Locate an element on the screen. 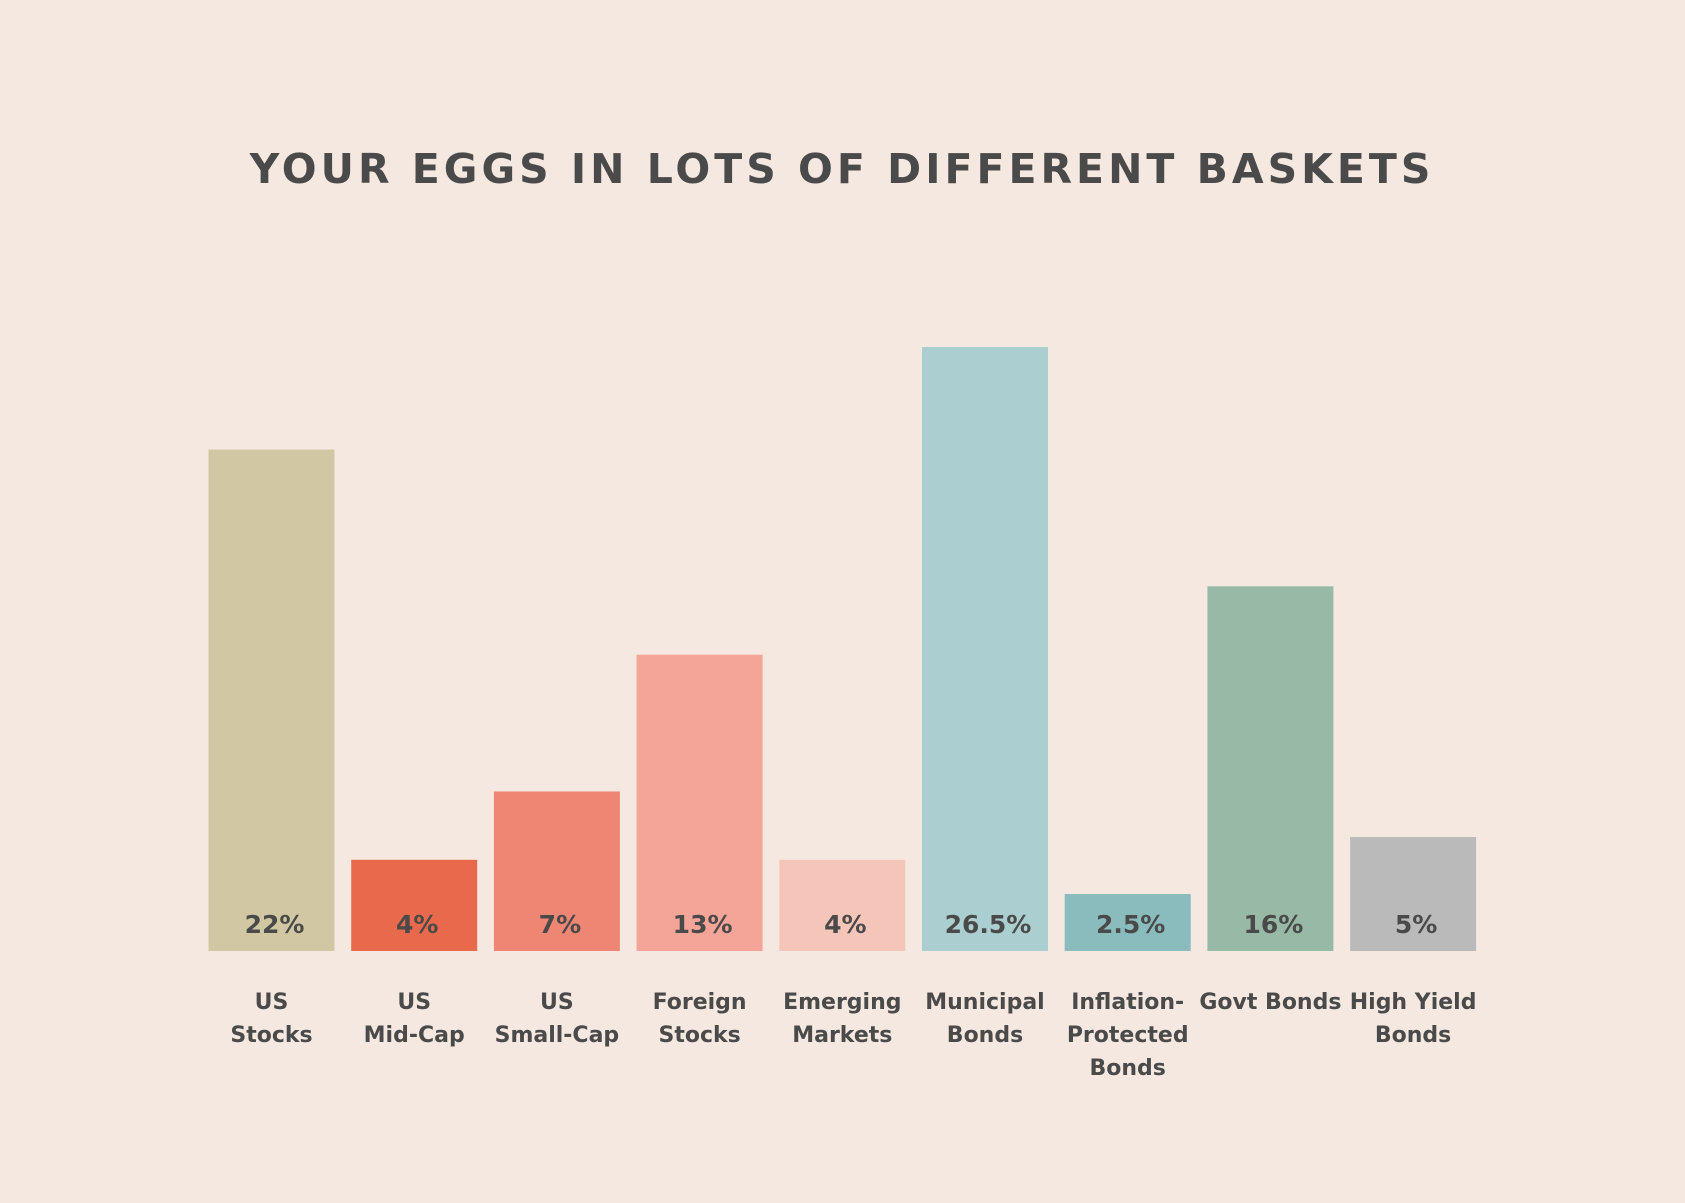  value-label: 26.5% is located at coordinates (988, 924).